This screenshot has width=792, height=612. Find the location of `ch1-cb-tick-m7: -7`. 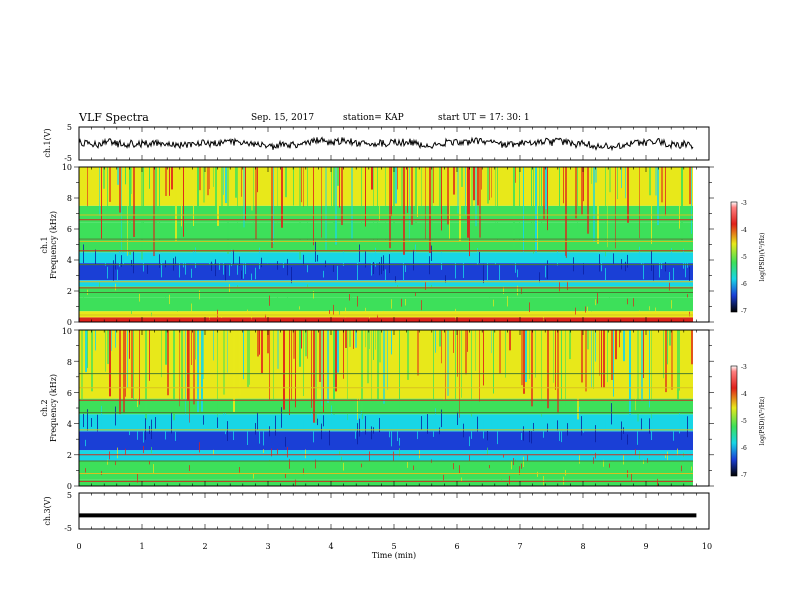

ch1-cb-tick-m7: -7 is located at coordinates (744, 311).